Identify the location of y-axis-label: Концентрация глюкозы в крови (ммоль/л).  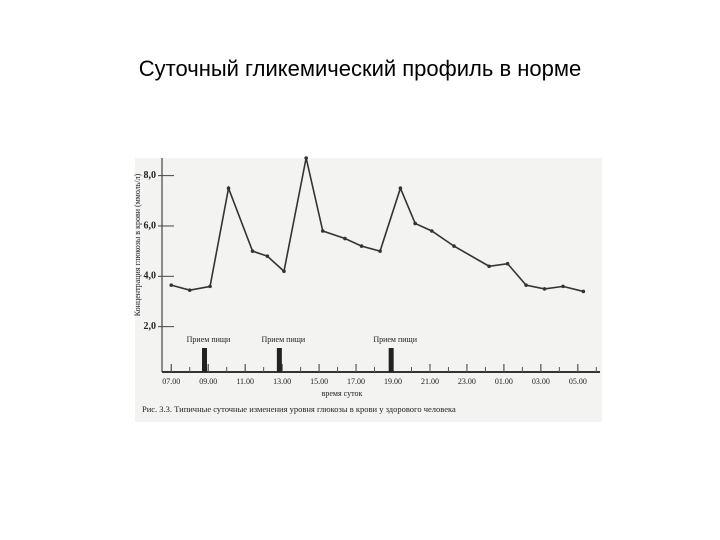
(137, 244).